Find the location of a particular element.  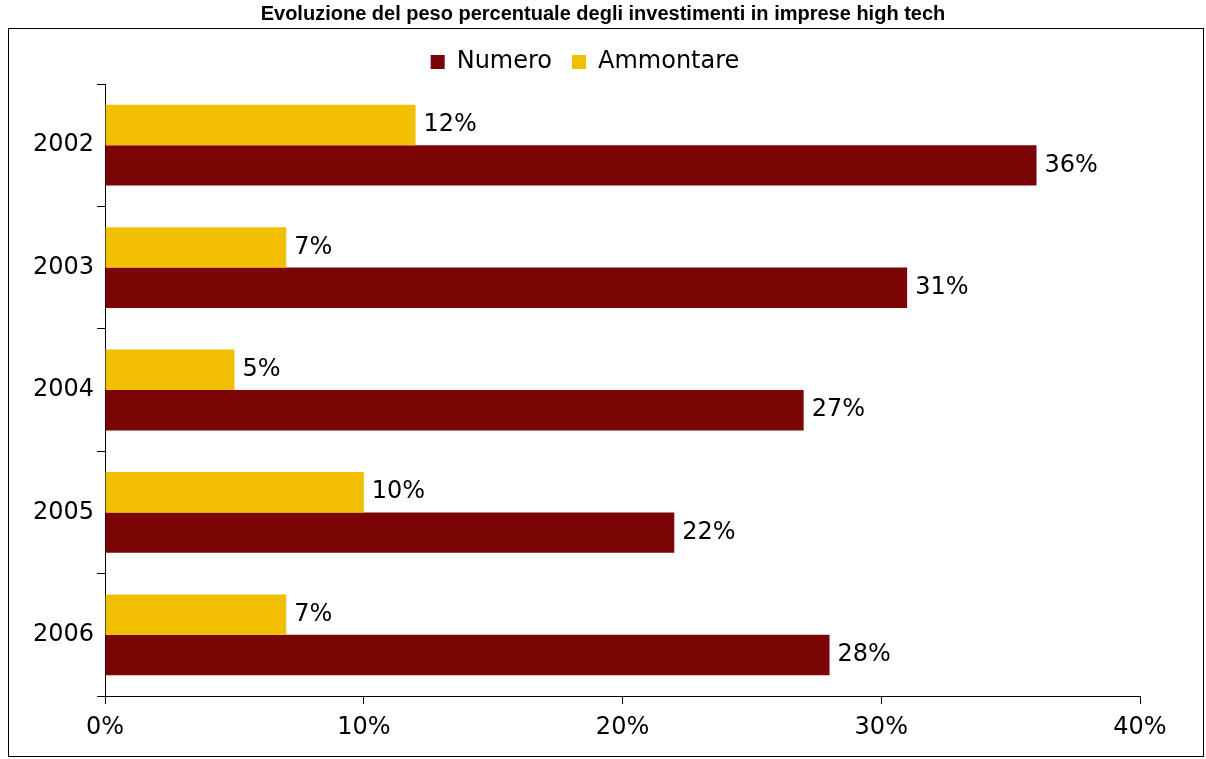

data-label: 28% is located at coordinates (864, 653).